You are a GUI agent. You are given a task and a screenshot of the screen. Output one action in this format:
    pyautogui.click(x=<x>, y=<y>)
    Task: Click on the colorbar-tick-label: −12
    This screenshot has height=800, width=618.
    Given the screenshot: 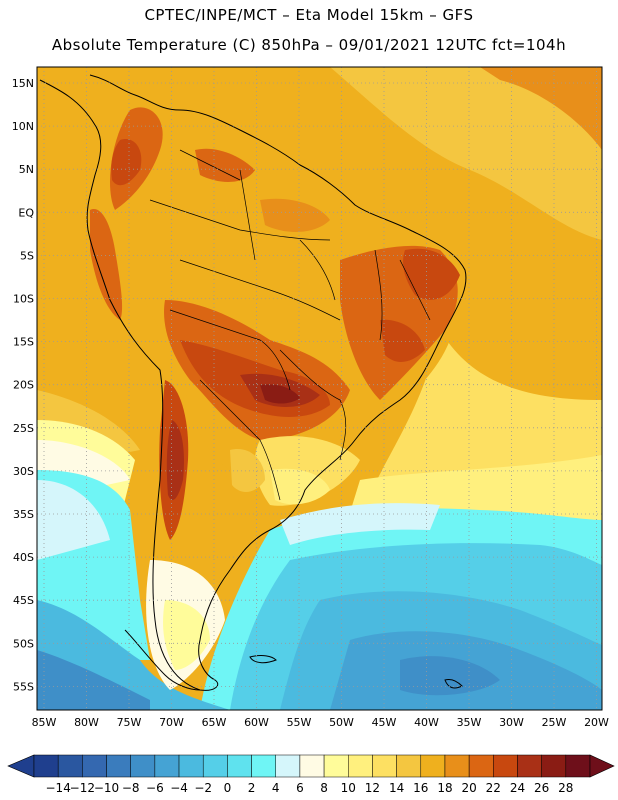 What is the action you would take?
    pyautogui.click(x=82, y=788)
    